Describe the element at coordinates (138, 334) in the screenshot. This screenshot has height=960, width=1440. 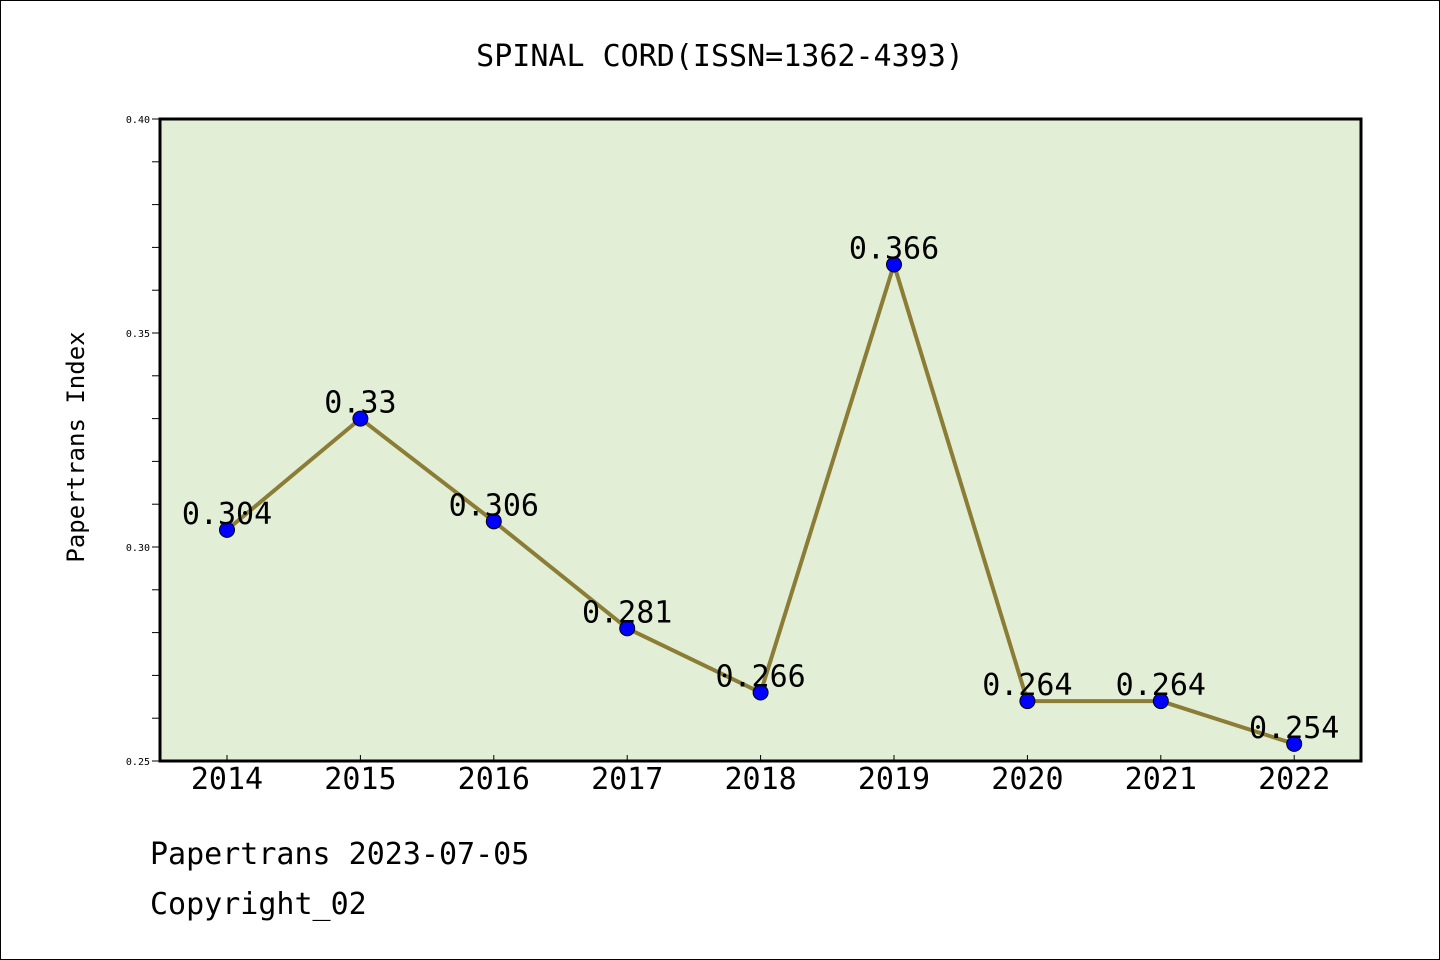
I see `y-tick-label: 0.35` at that location.